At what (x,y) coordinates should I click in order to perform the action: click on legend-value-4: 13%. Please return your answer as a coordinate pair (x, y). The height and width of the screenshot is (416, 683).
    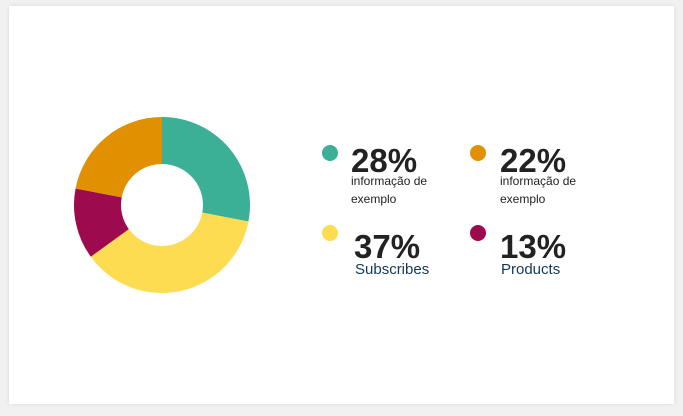
    Looking at the image, I should click on (533, 246).